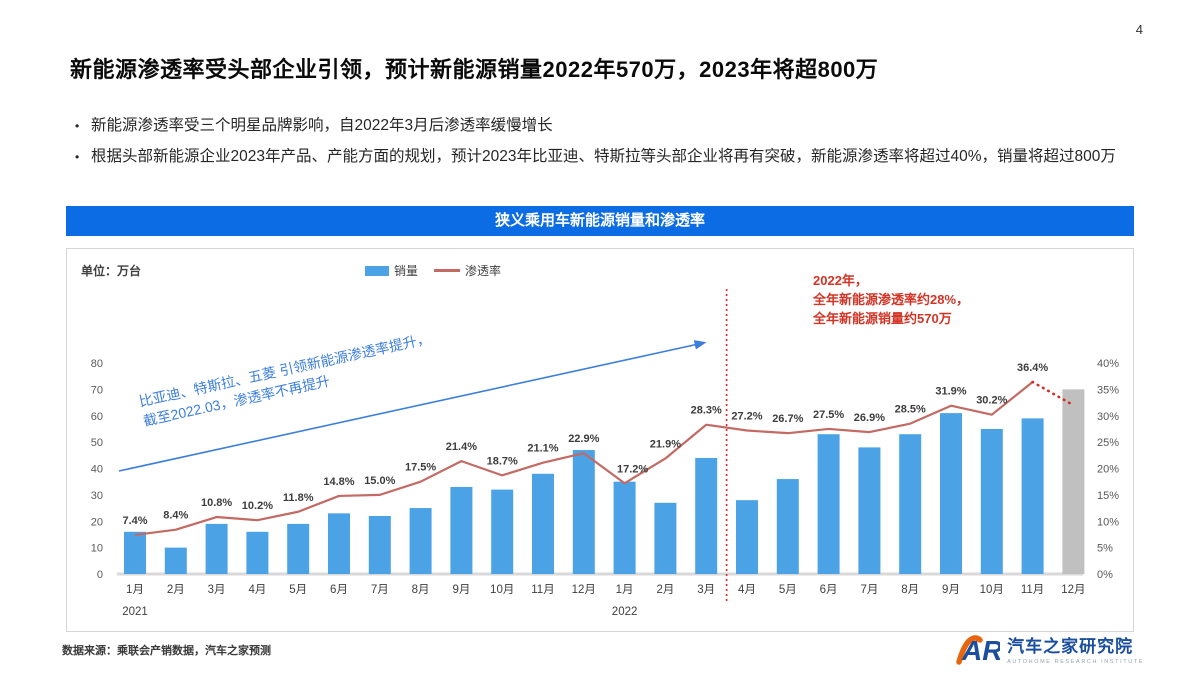 This screenshot has height=675, width=1200. What do you see at coordinates (840, 280) in the screenshot?
I see `annotation-line: 2022年，` at bounding box center [840, 280].